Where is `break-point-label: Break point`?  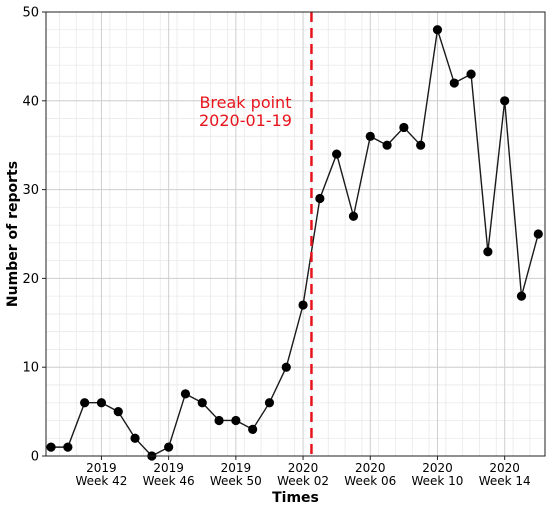 break-point-label: Break point is located at coordinates (245, 102).